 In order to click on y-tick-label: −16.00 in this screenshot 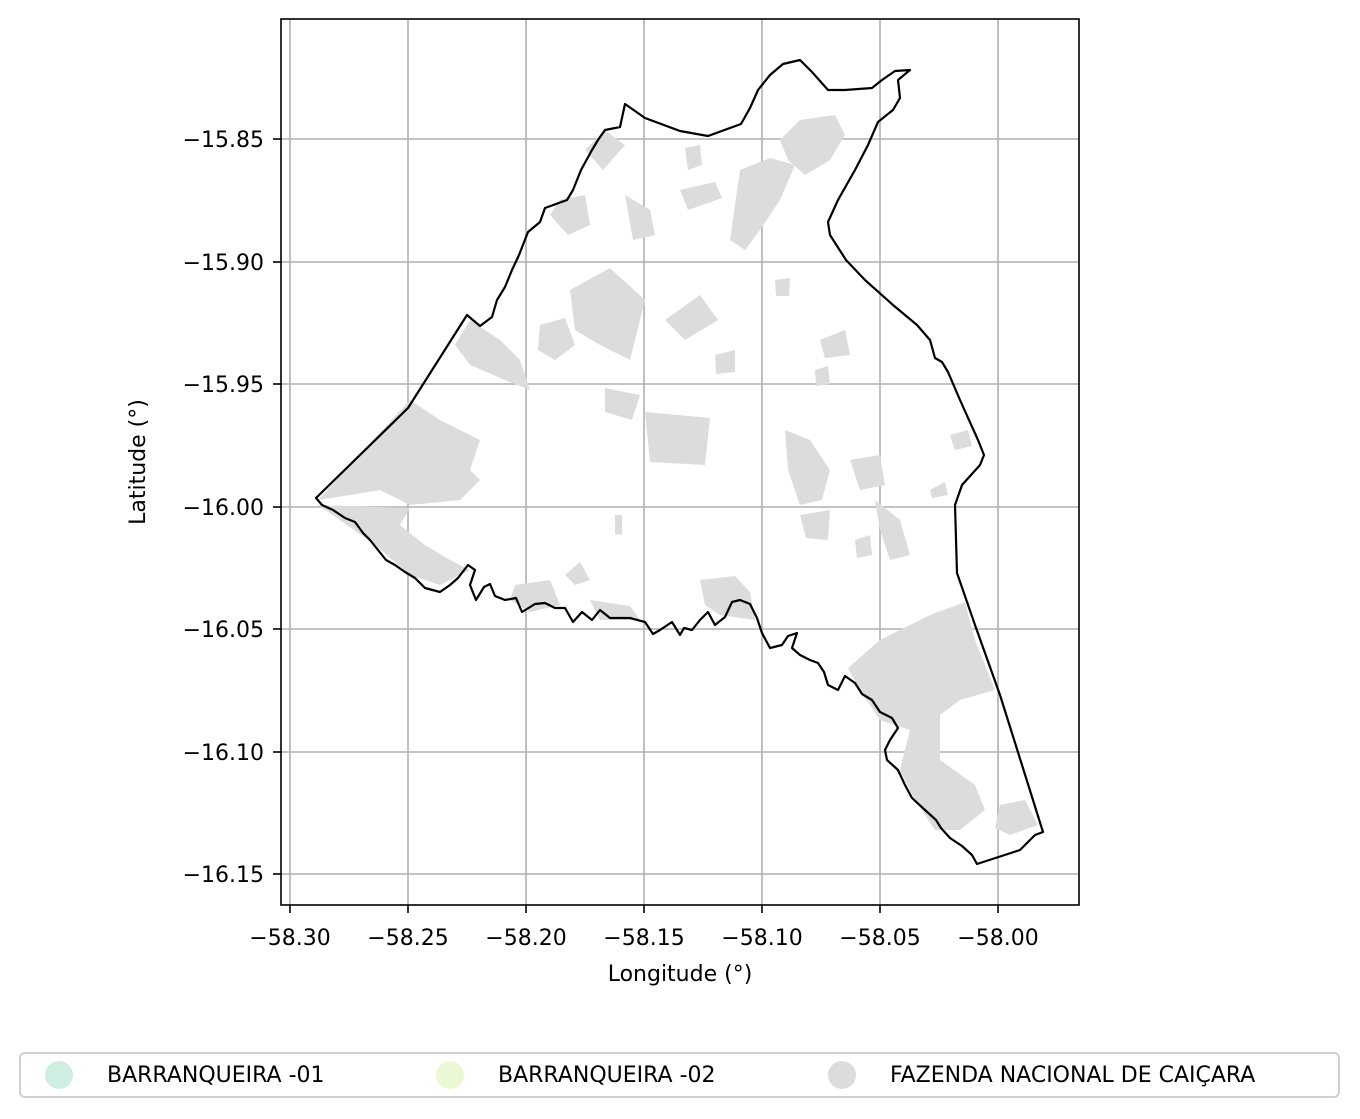, I will do `click(223, 508)`.